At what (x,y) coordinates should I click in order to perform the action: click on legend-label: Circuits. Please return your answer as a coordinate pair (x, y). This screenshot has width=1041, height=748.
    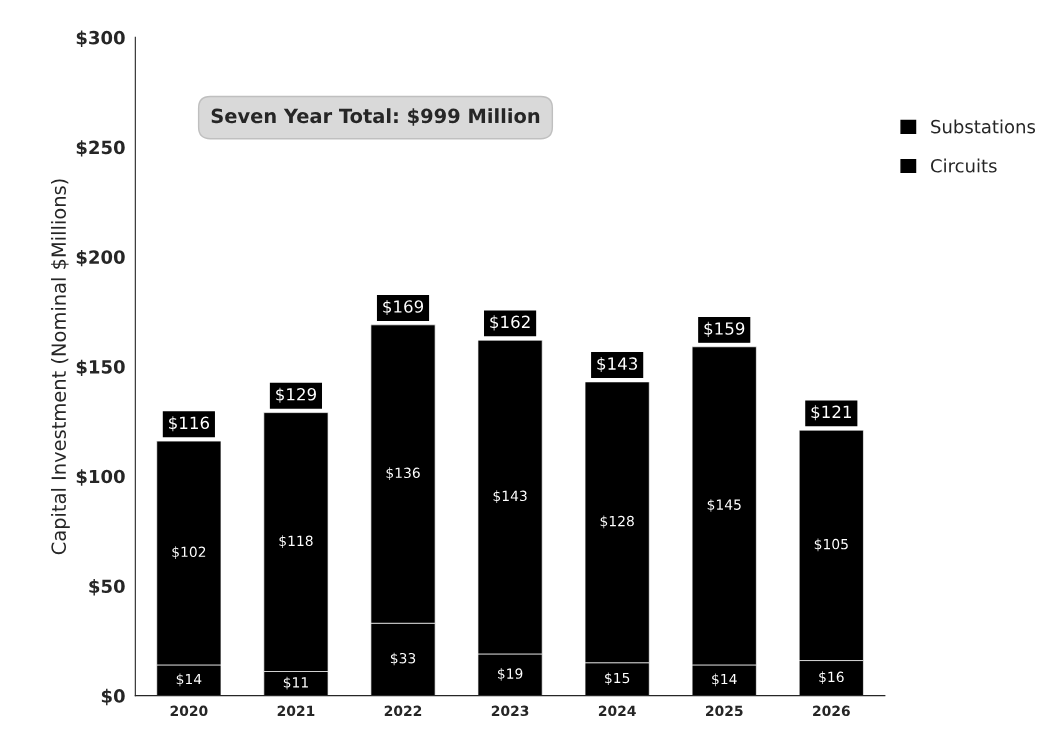
    Looking at the image, I should click on (964, 165).